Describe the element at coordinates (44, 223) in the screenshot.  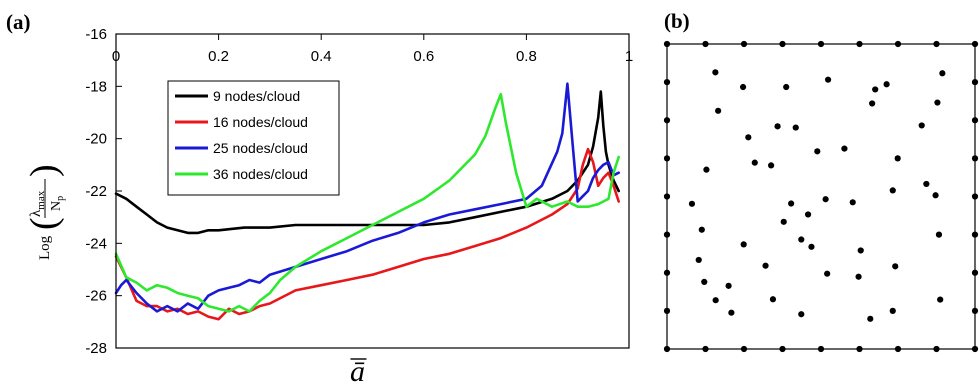
I see `y-axis-label-paren-left: (` at that location.